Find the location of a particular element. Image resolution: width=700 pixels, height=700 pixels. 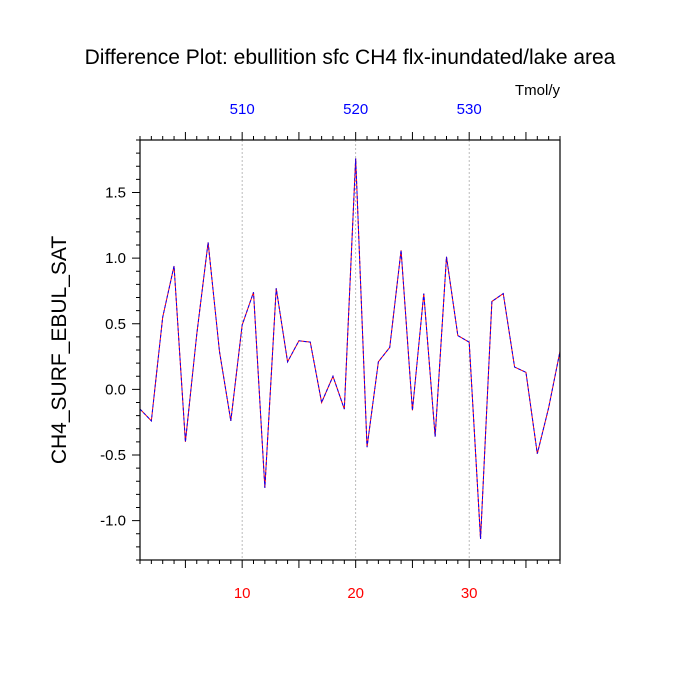

y-tick-label: 1.0 is located at coordinates (115, 258).